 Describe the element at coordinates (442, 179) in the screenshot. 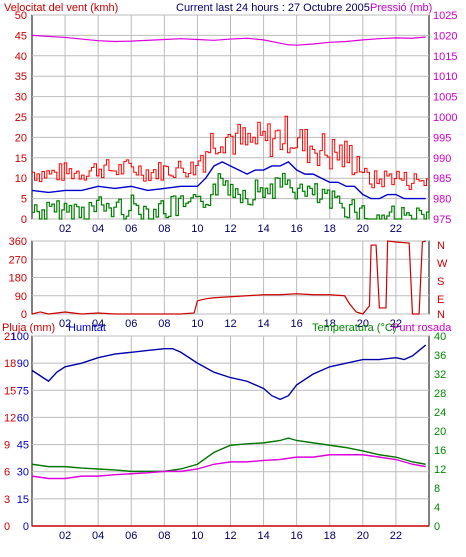

I see `pressure-y-tick-label: 985` at that location.